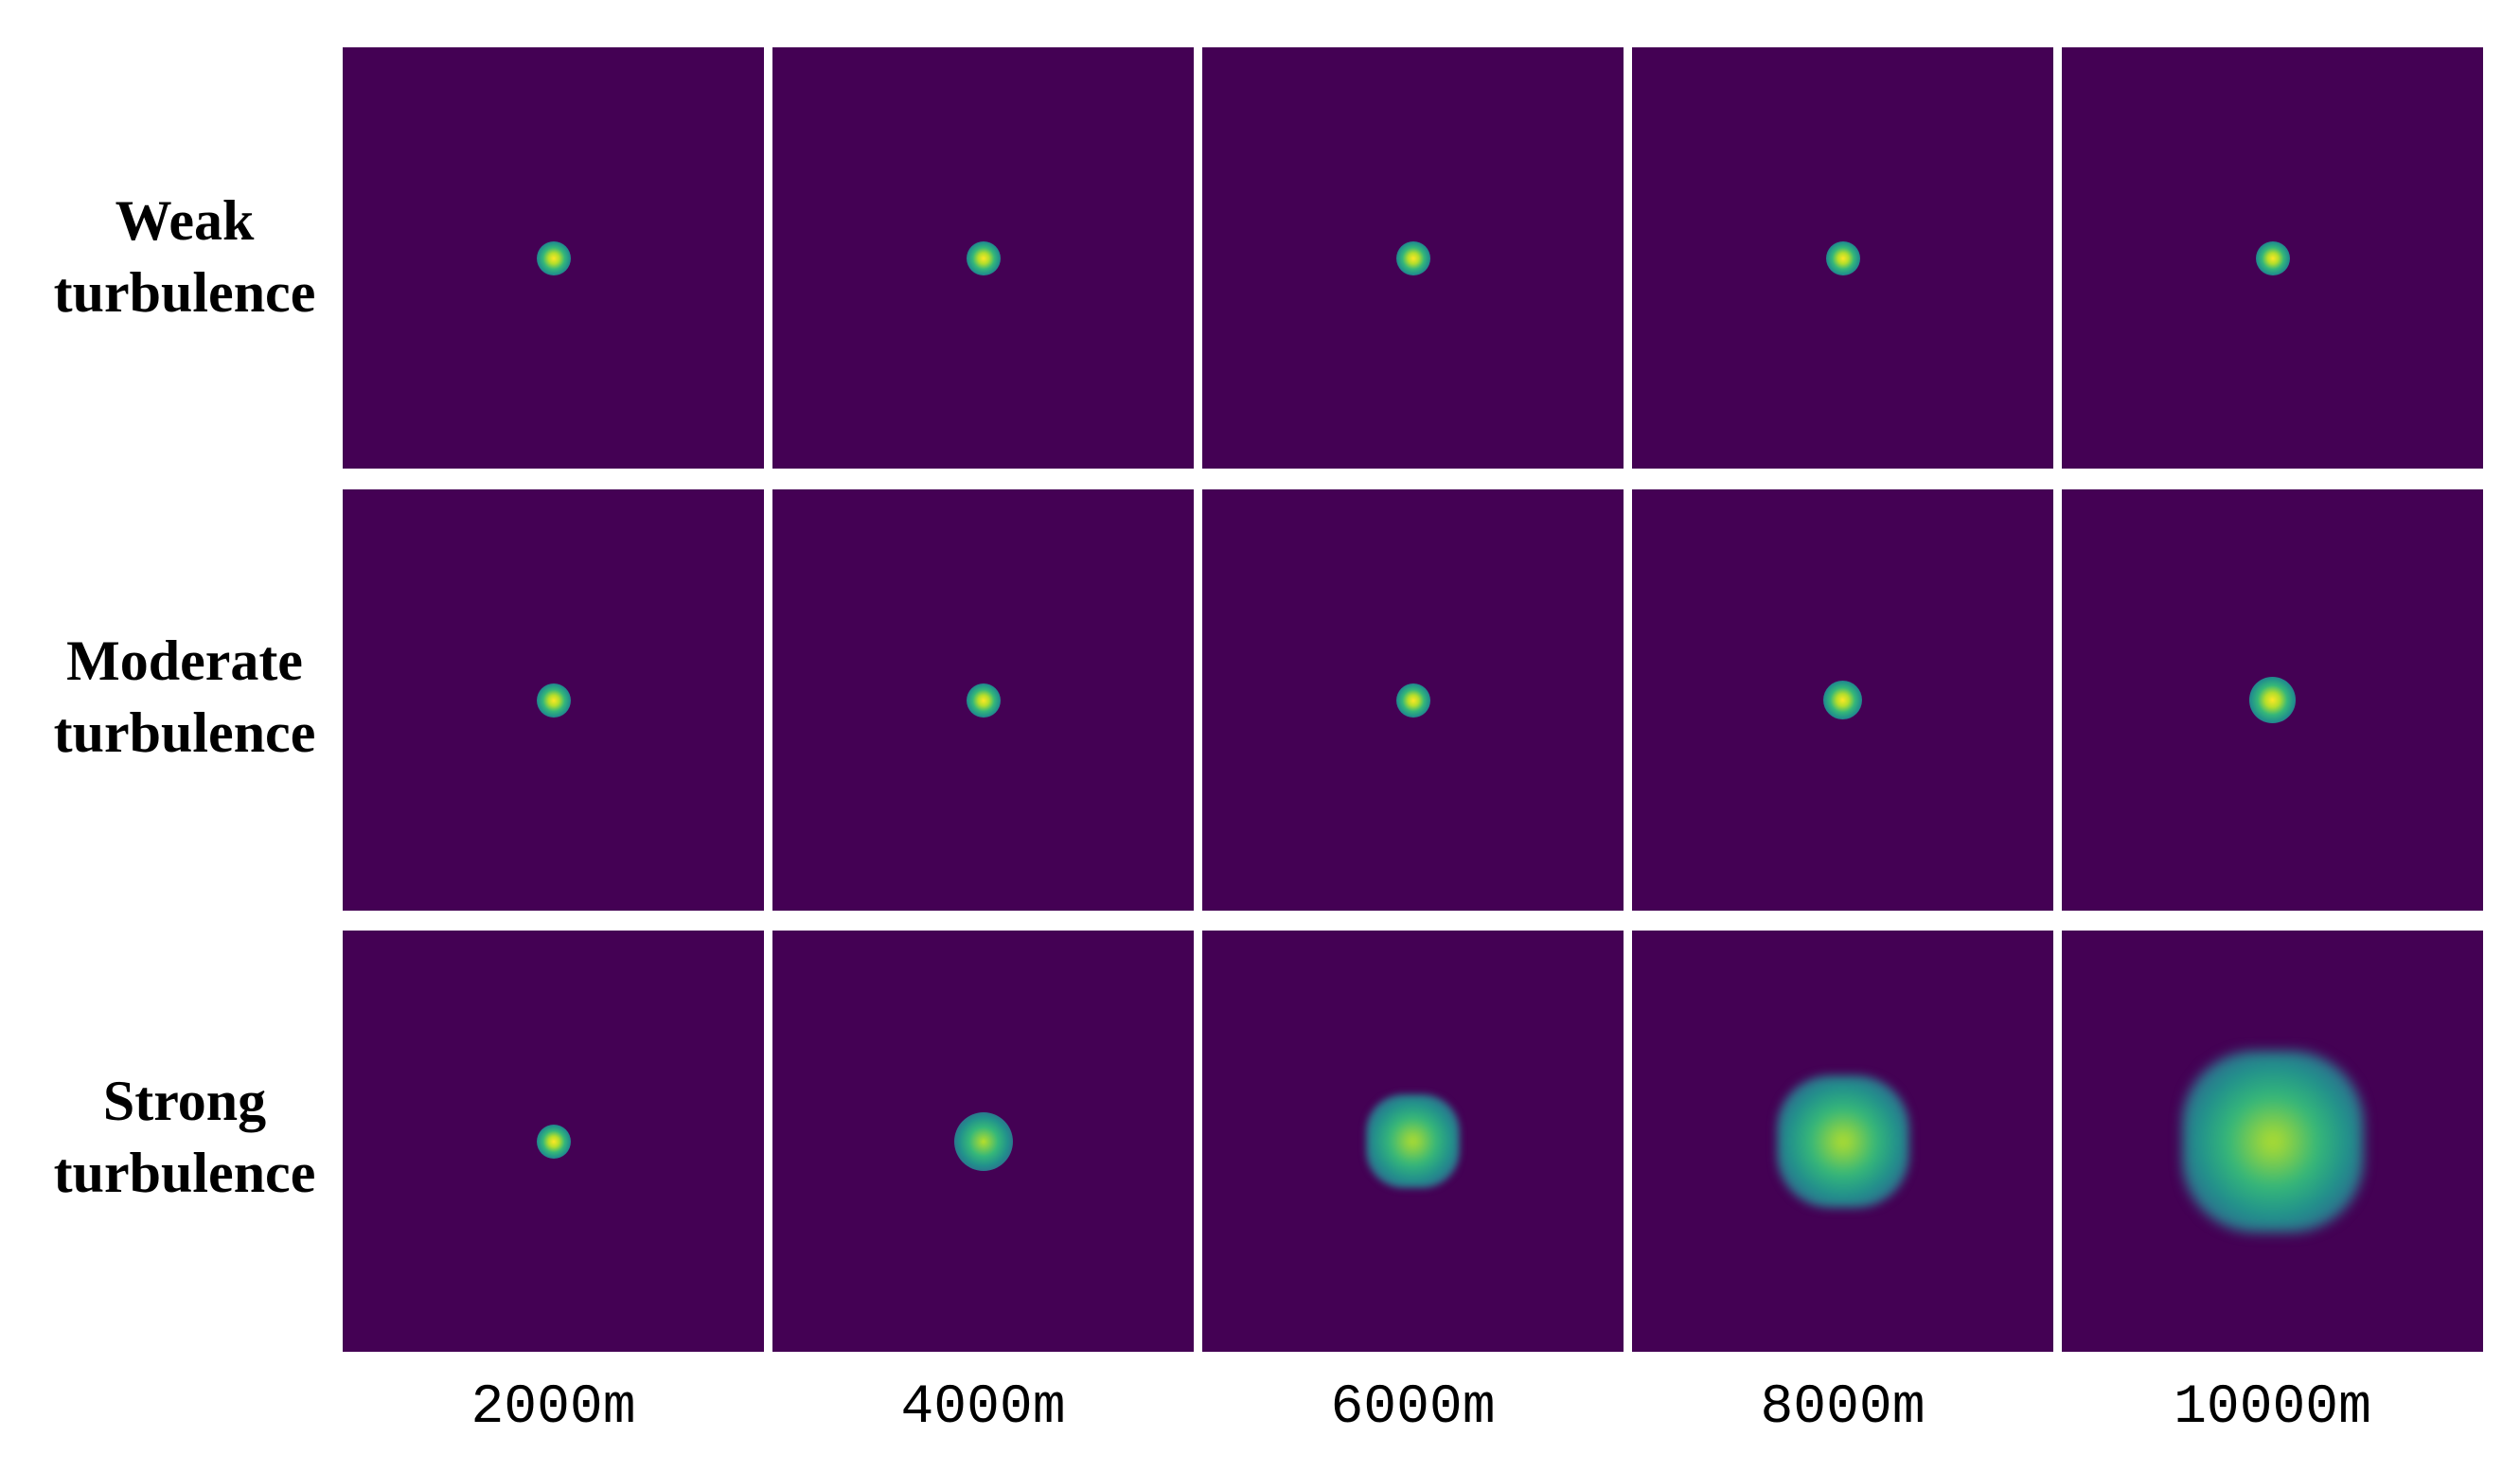 The height and width of the screenshot is (1472, 2520). What do you see at coordinates (185, 220) in the screenshot?
I see `row-label-line1: Weak` at bounding box center [185, 220].